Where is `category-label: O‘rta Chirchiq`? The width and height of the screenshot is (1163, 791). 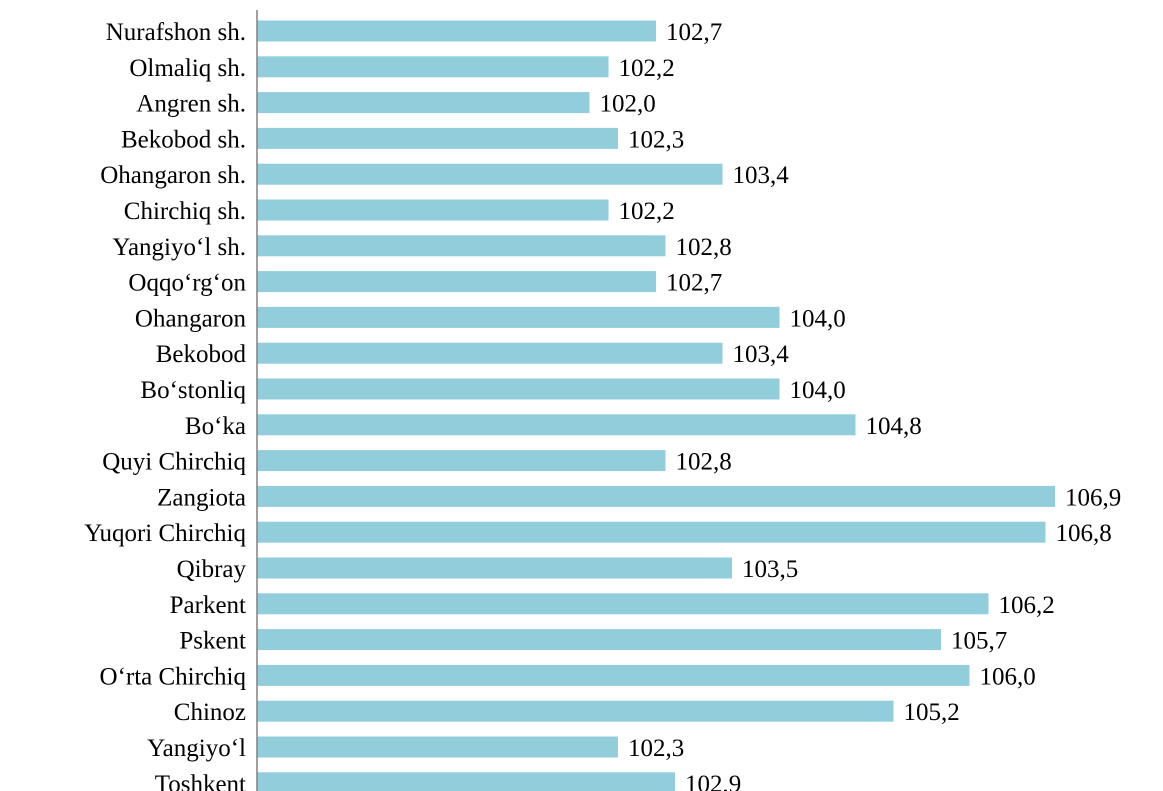 category-label: O‘rta Chirchiq is located at coordinates (173, 676).